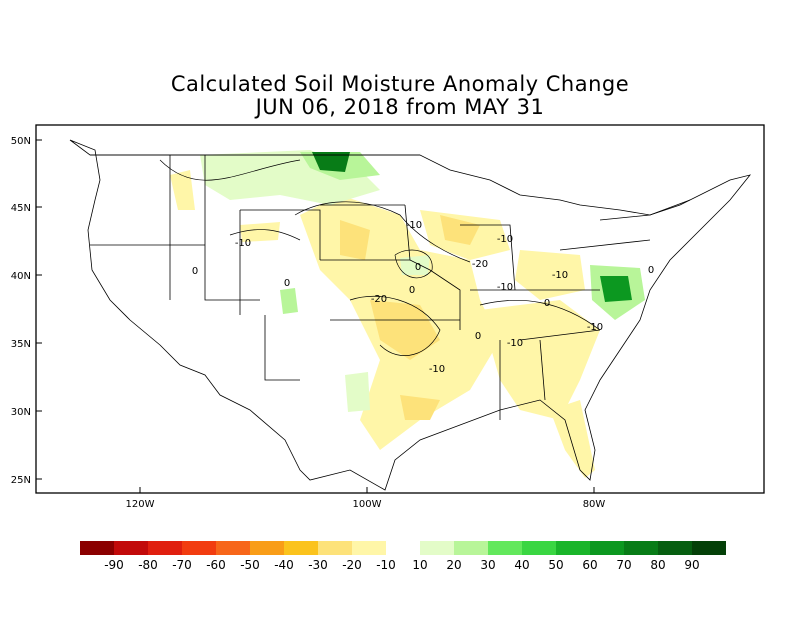 This screenshot has height=618, width=800. Describe the element at coordinates (21, 208) in the screenshot. I see `lat-tick-45n: 45N` at that location.